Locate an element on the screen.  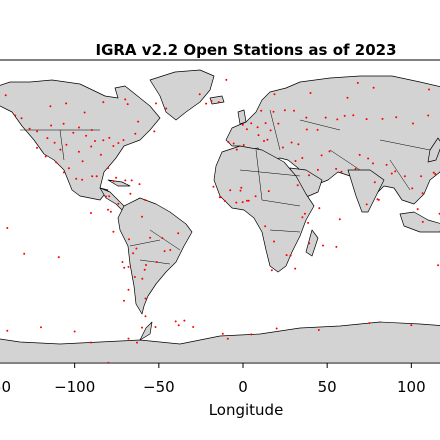
land-greenland is located at coordinates (182, 95).